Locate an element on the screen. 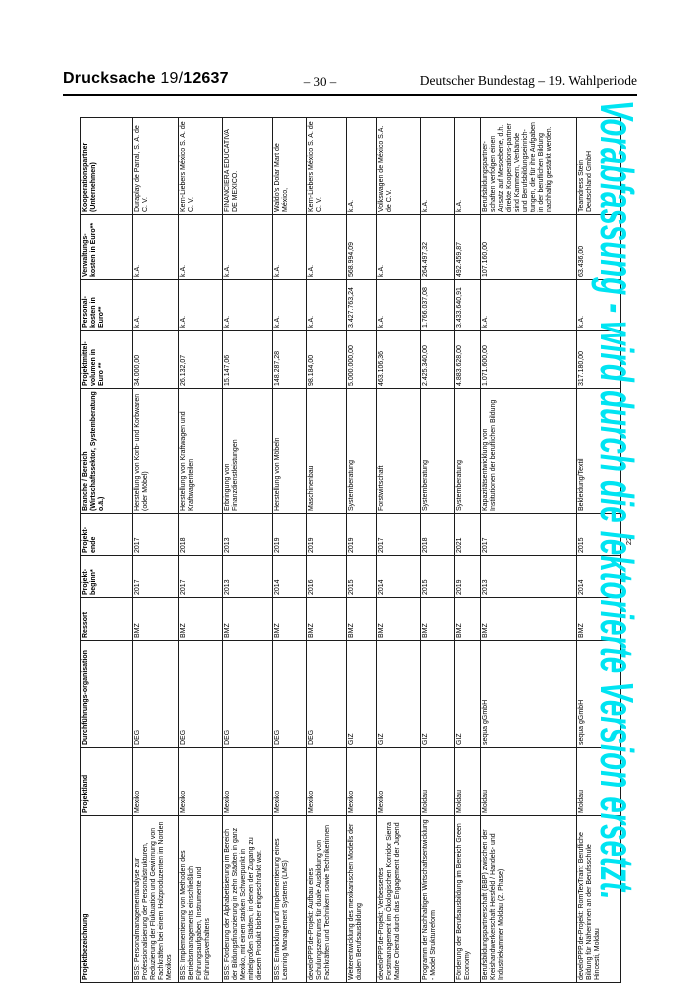  cell-branche: Systemberatung is located at coordinates (437, 451).